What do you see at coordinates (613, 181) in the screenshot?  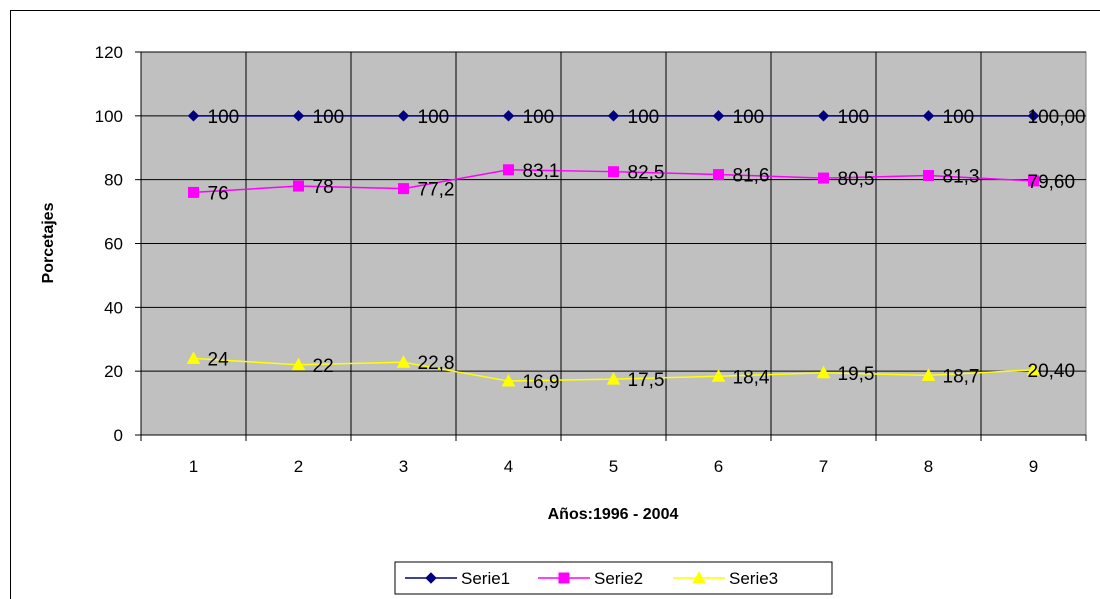 I see `series-serie2` at bounding box center [613, 181].